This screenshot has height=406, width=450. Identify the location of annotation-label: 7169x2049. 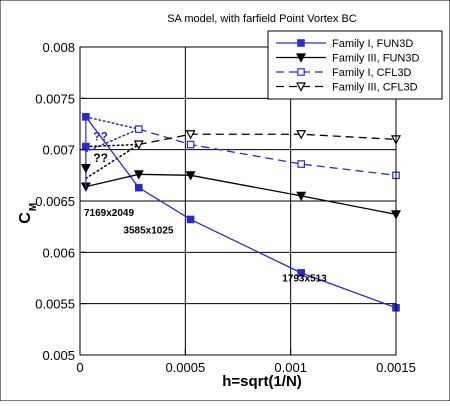
(109, 213).